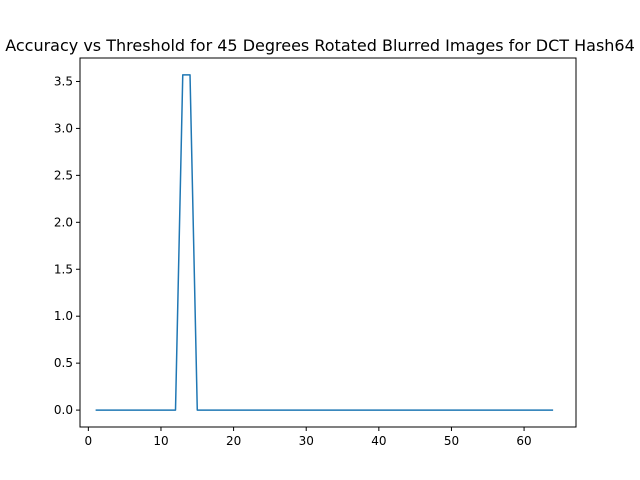  I want to click on x-tick-label: 60, so click(523, 441).